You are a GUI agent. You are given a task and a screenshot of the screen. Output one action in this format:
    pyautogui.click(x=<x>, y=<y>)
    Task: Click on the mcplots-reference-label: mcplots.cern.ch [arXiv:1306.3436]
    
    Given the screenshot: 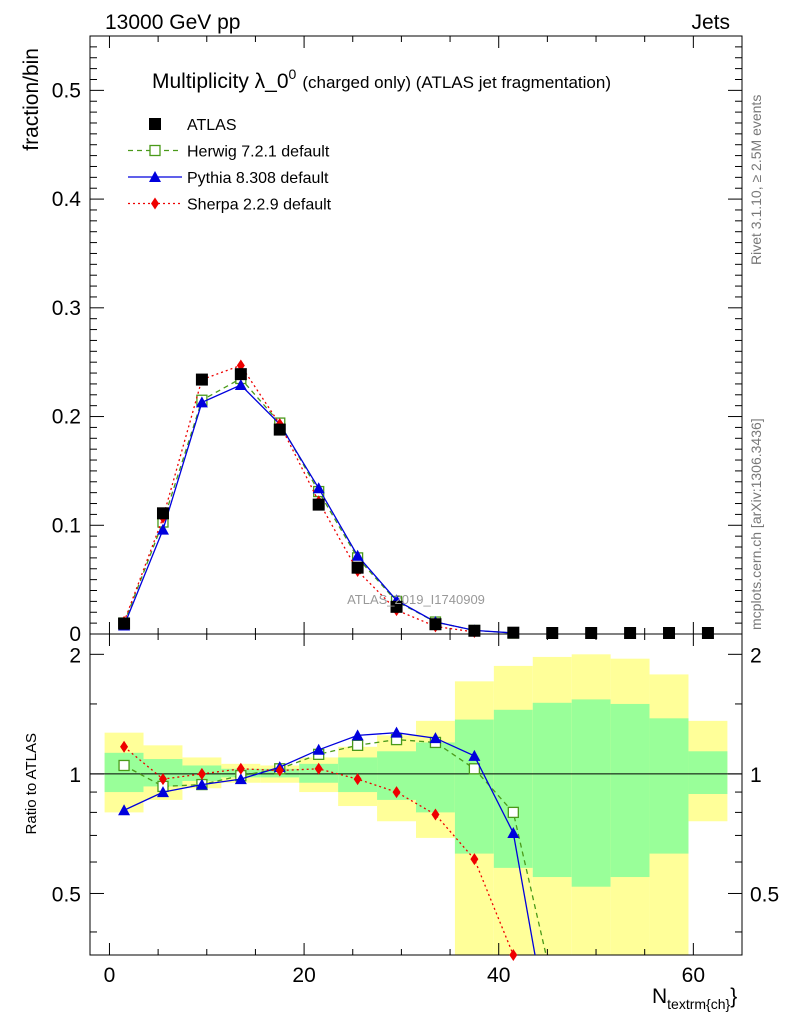 What is the action you would take?
    pyautogui.click(x=756, y=524)
    